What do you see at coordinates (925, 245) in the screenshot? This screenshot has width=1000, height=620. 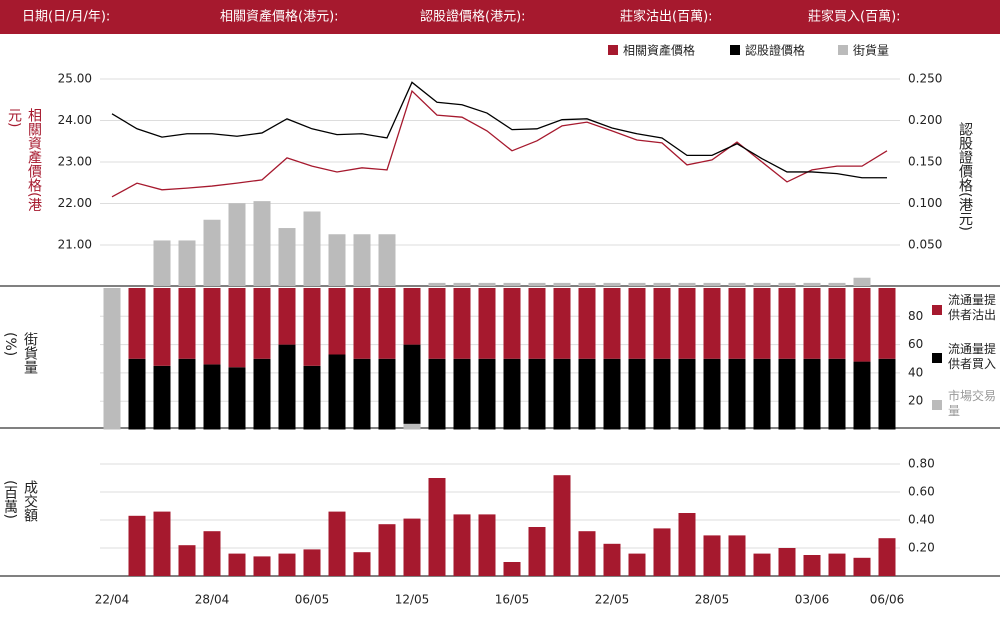 I see `y-tick-label: 0.050` at bounding box center [925, 245].